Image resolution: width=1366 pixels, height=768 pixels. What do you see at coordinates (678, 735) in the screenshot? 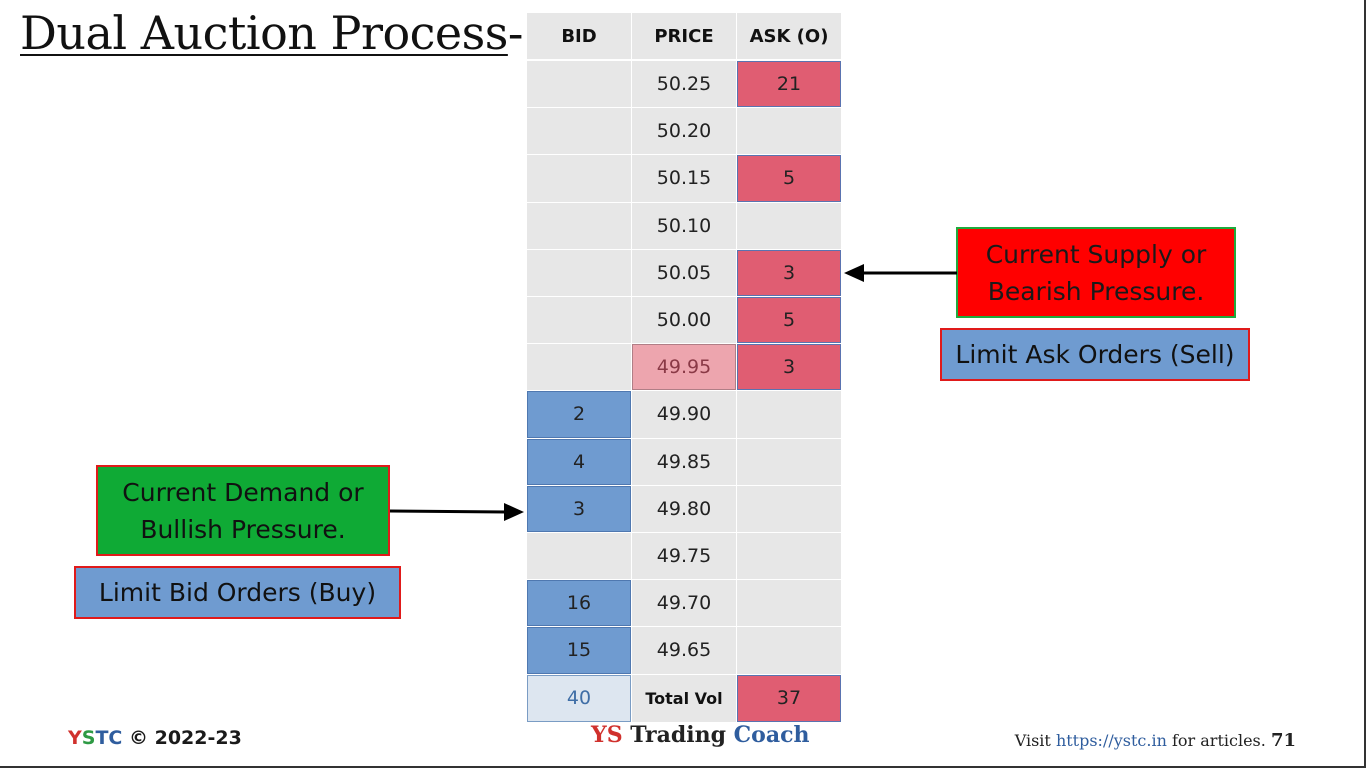
I see `brand-trading: Trading` at bounding box center [678, 735].